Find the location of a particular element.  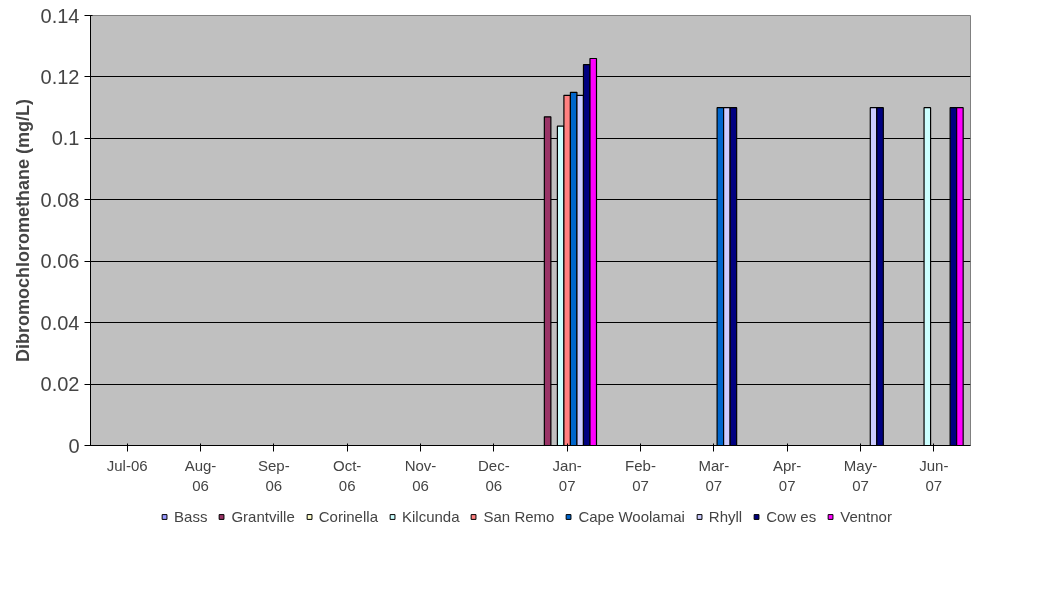

legend-label: Cow es is located at coordinates (791, 516).